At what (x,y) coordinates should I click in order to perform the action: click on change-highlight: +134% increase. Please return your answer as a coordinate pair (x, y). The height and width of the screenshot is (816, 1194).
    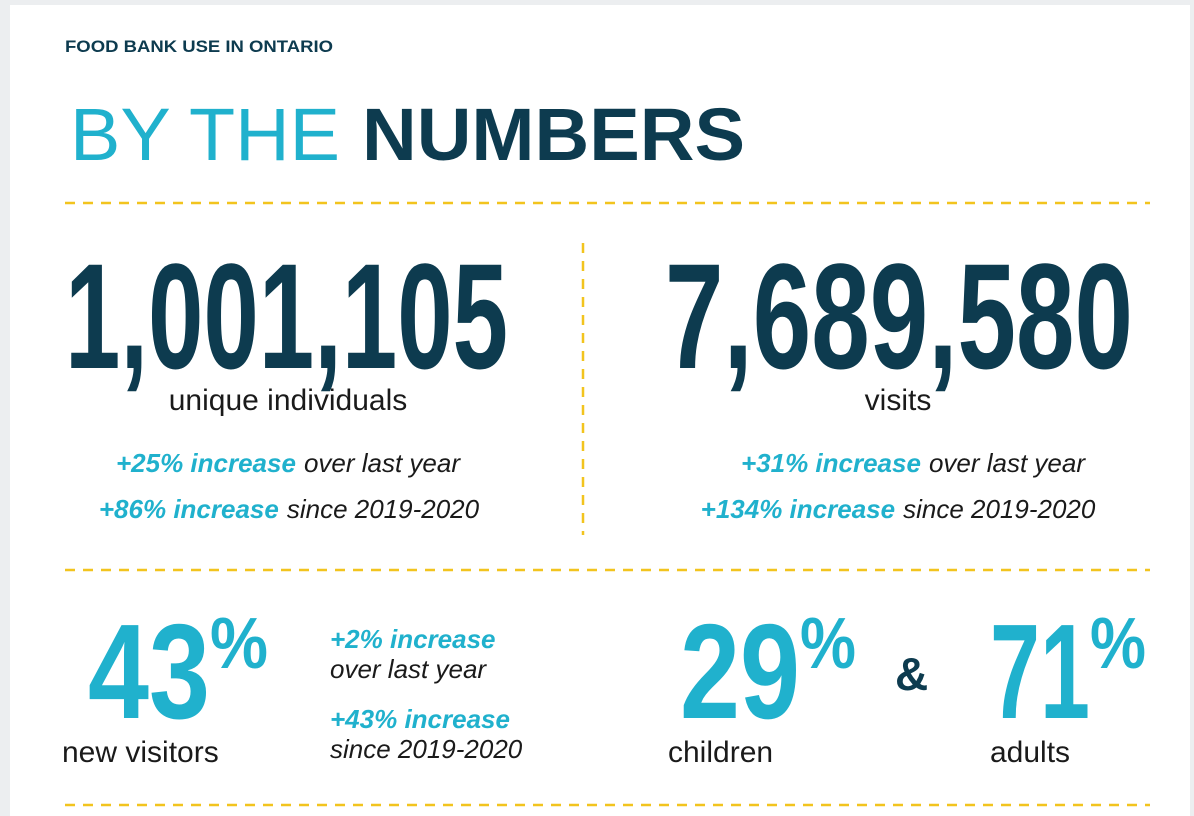
    Looking at the image, I should click on (798, 509).